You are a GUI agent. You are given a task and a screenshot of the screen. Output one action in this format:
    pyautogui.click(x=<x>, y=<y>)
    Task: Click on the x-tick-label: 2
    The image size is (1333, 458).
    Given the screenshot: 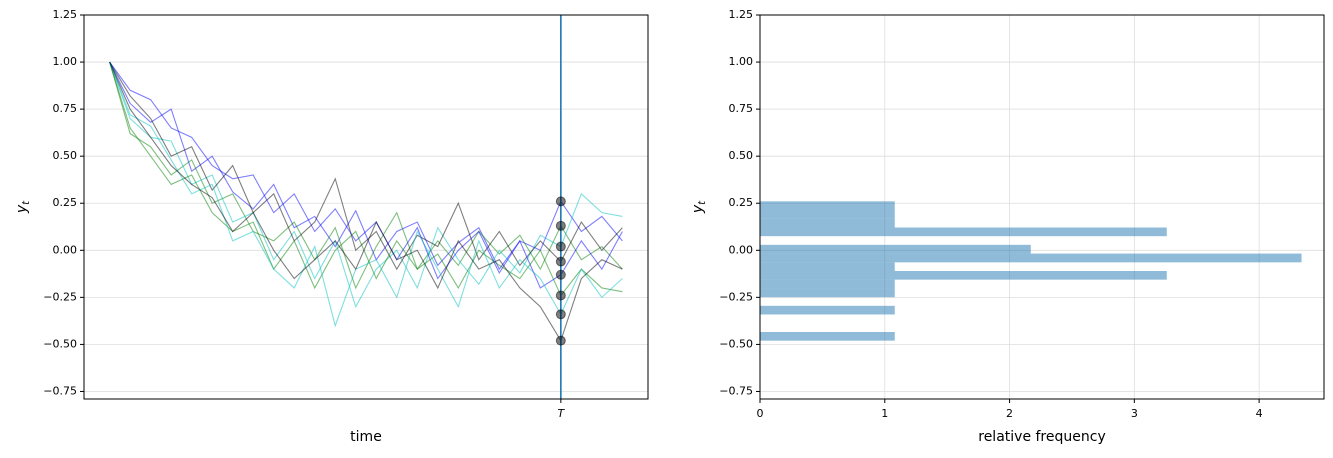 What is the action you would take?
    pyautogui.click(x=1009, y=413)
    